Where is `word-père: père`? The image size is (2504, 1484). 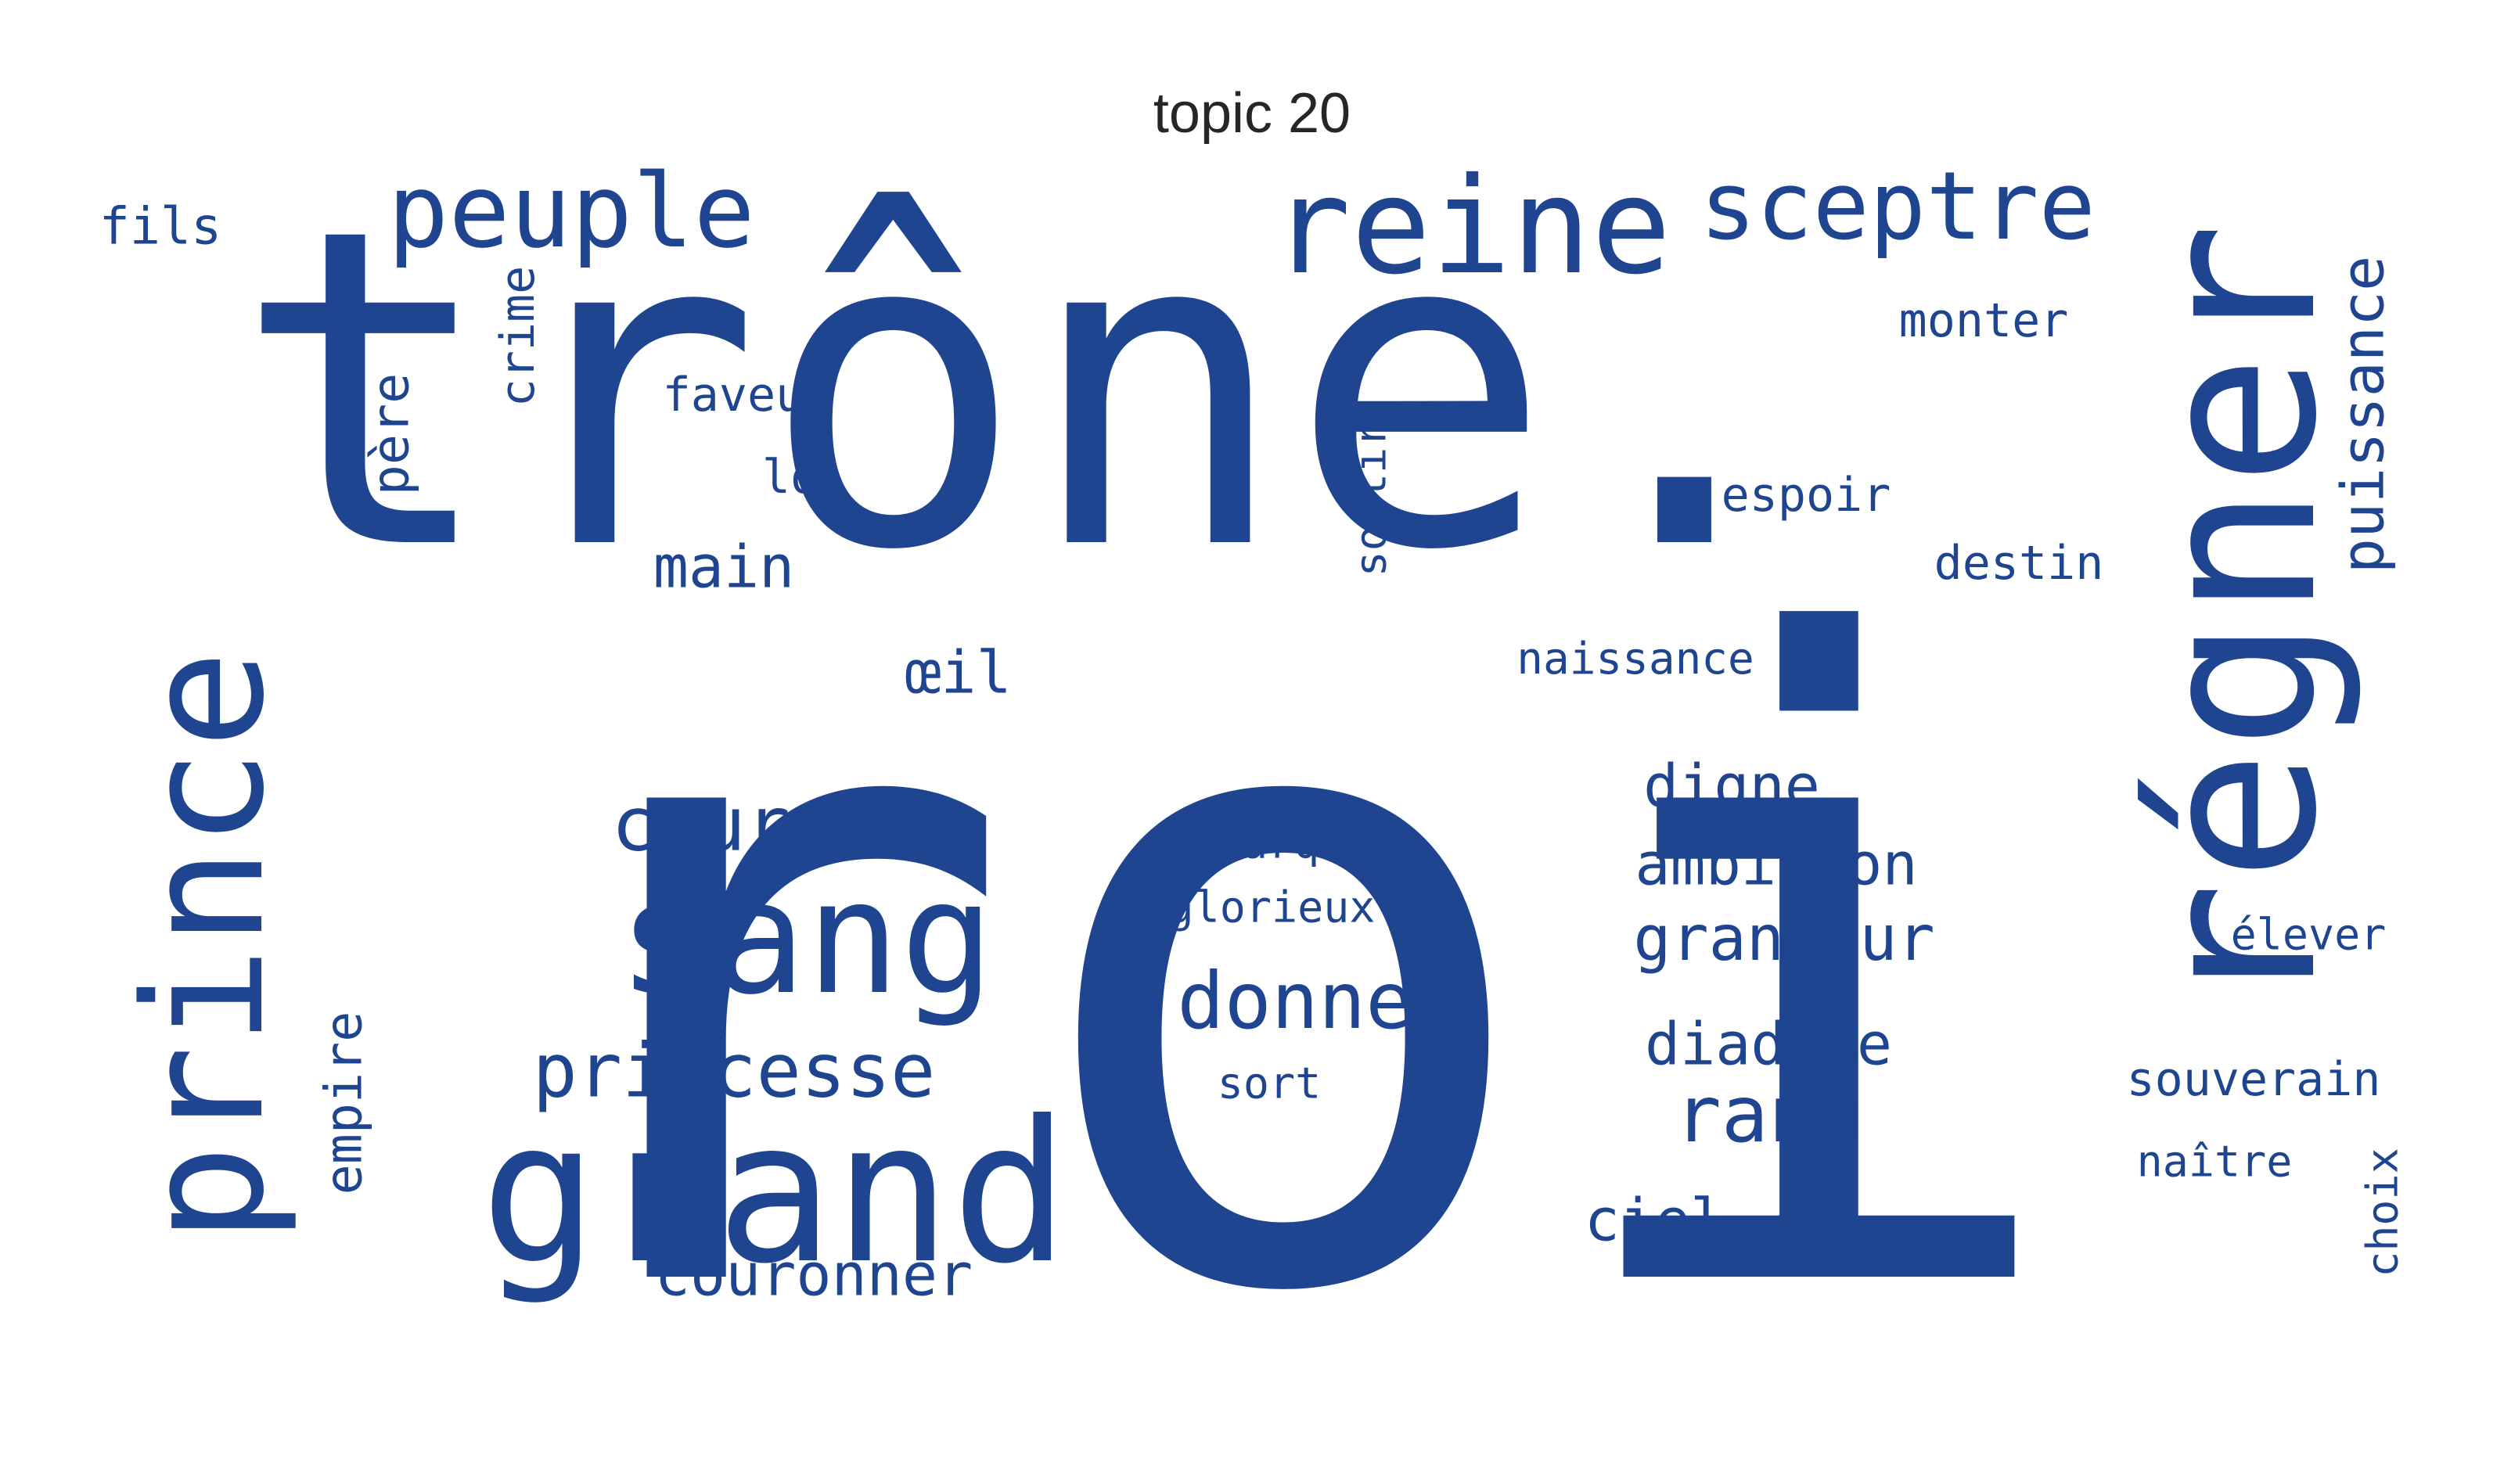
word-père: père is located at coordinates (391, 434).